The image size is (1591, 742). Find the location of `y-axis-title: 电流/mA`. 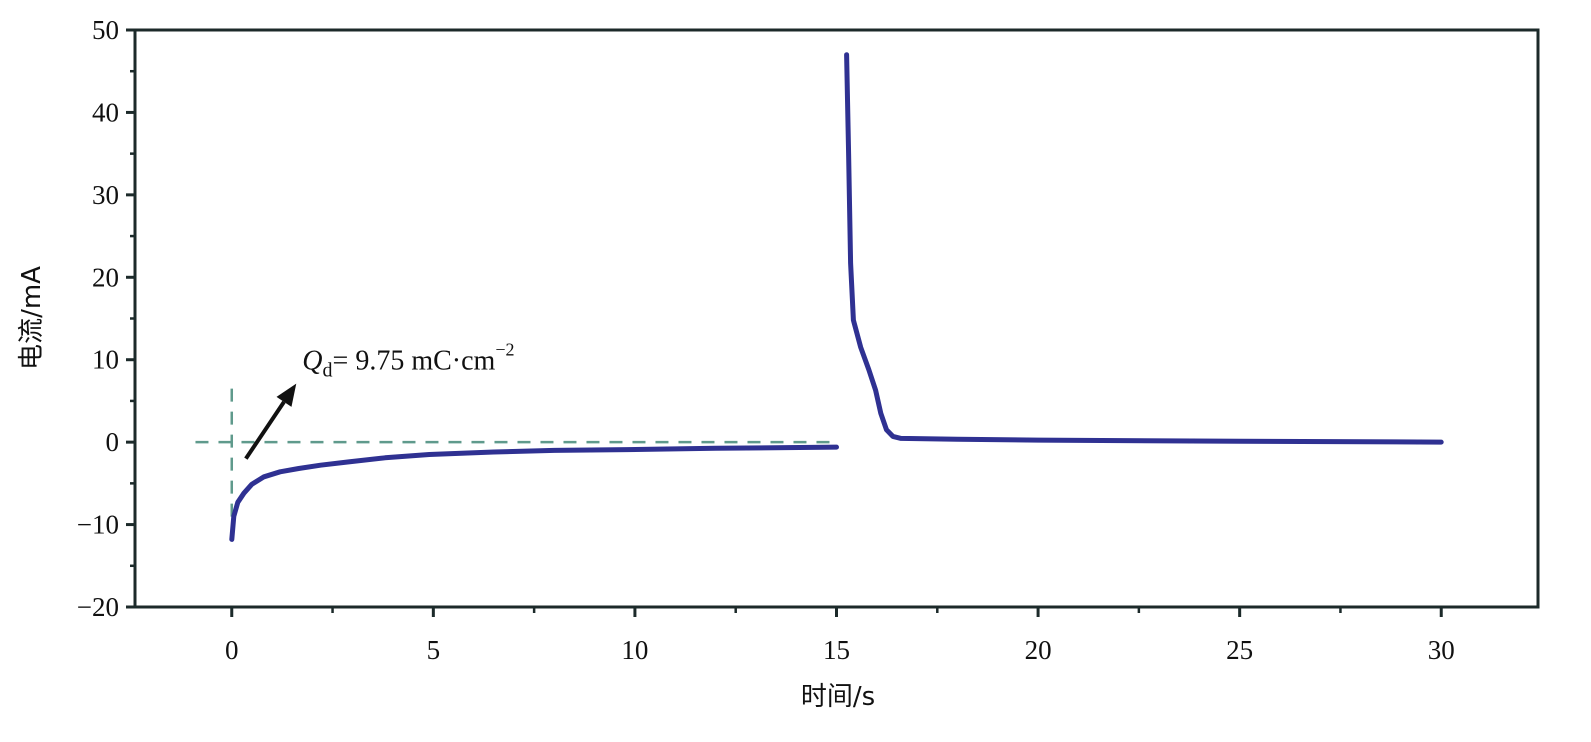

y-axis-title: 电流/mA is located at coordinates (32, 318).